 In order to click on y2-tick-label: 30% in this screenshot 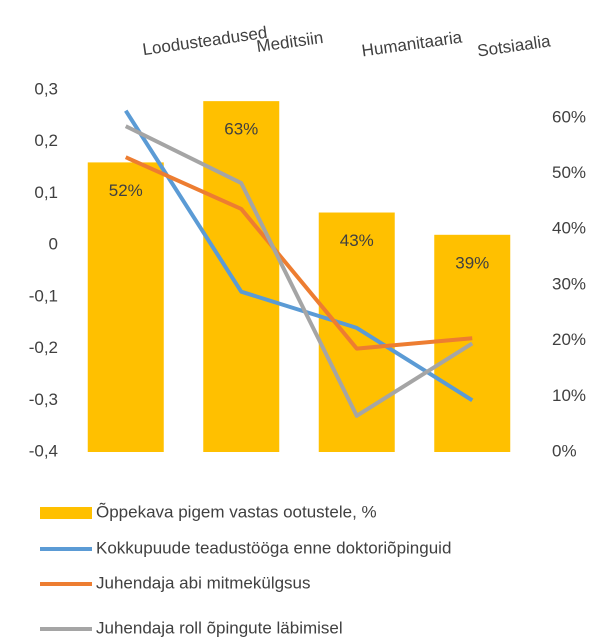, I will do `click(569, 283)`.